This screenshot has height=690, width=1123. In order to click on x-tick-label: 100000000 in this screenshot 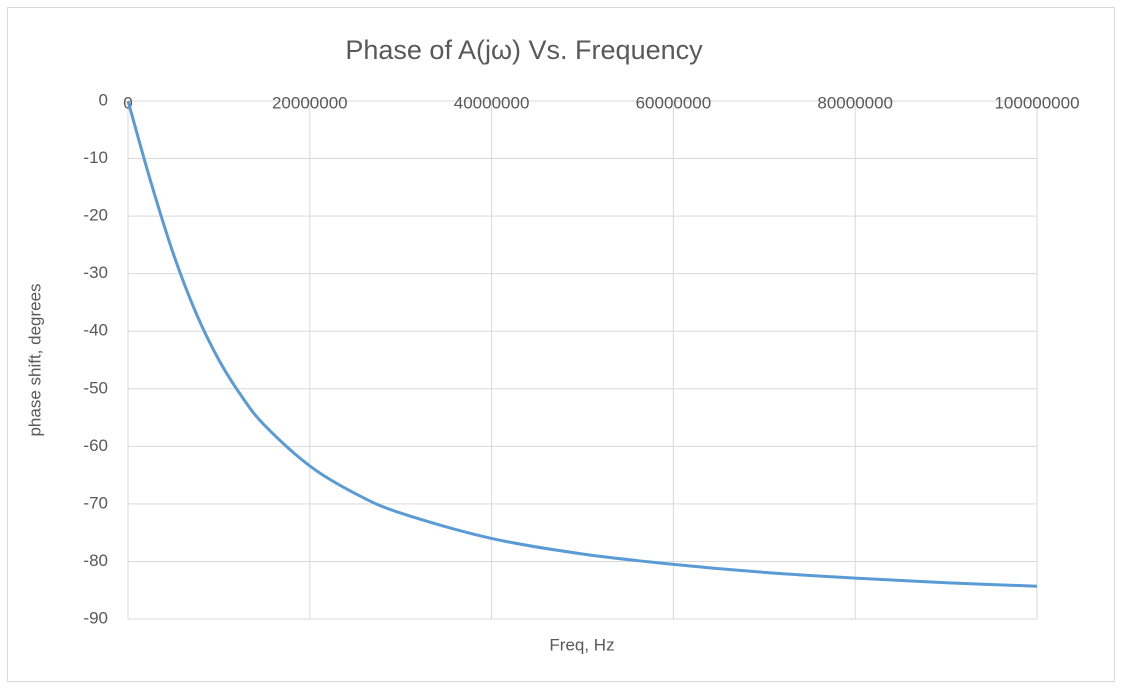, I will do `click(1036, 102)`.